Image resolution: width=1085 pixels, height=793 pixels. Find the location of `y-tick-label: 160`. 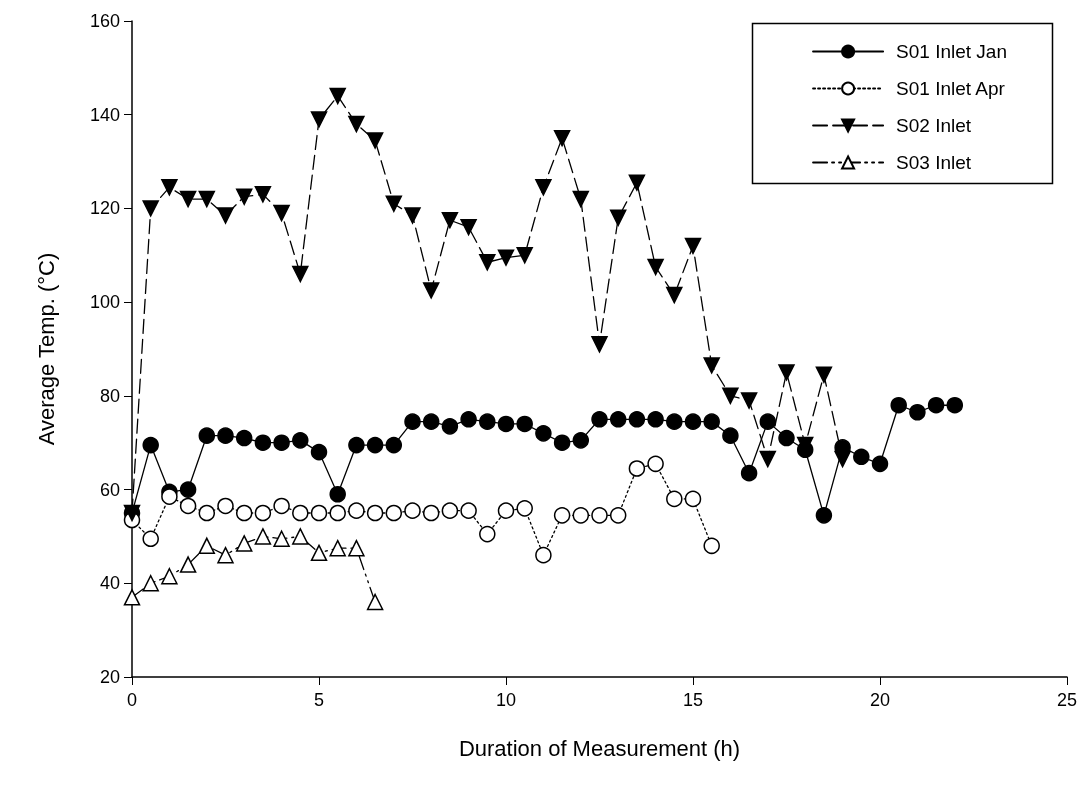

y-tick-label: 160 is located at coordinates (104, 21).